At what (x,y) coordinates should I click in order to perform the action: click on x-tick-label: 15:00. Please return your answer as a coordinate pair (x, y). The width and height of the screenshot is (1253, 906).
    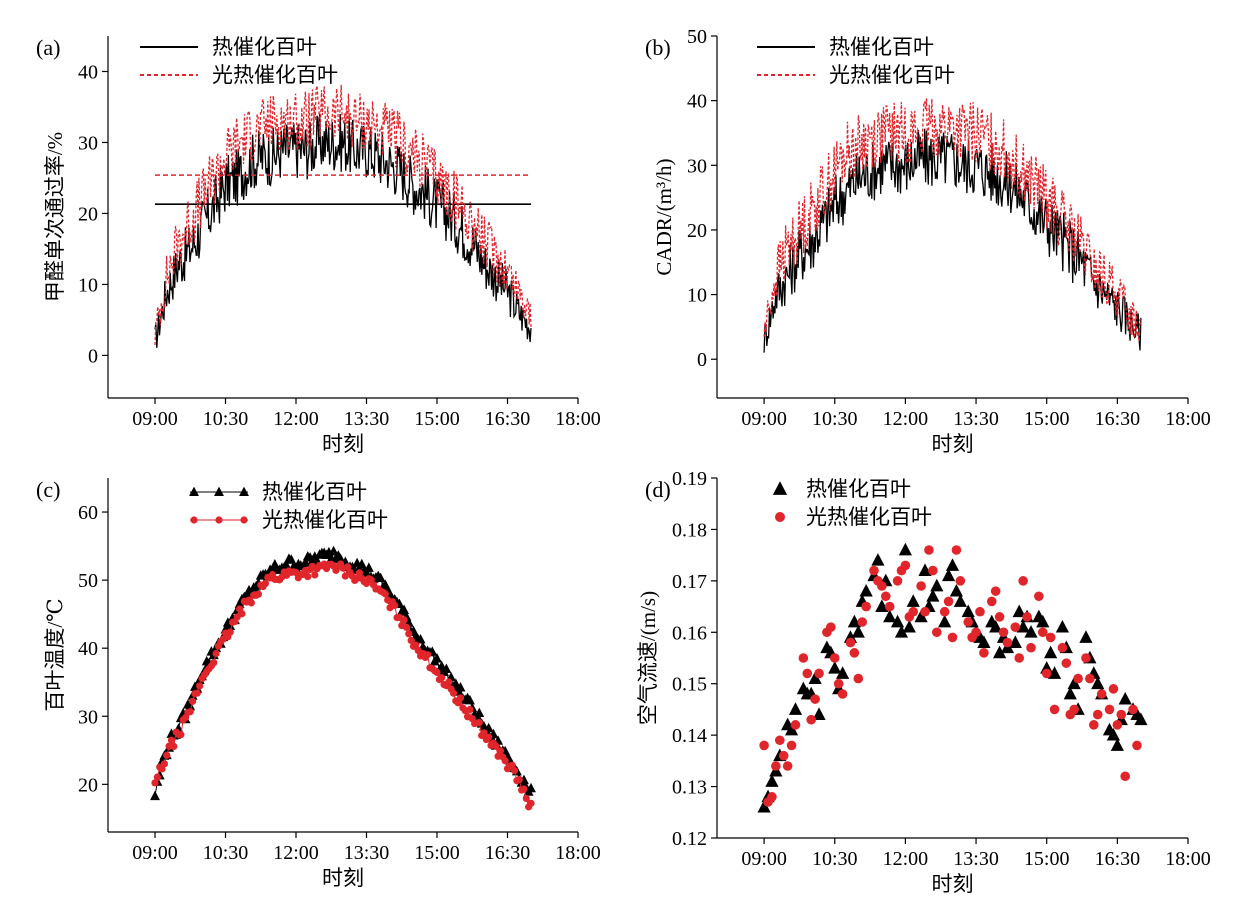
    Looking at the image, I should click on (1047, 859).